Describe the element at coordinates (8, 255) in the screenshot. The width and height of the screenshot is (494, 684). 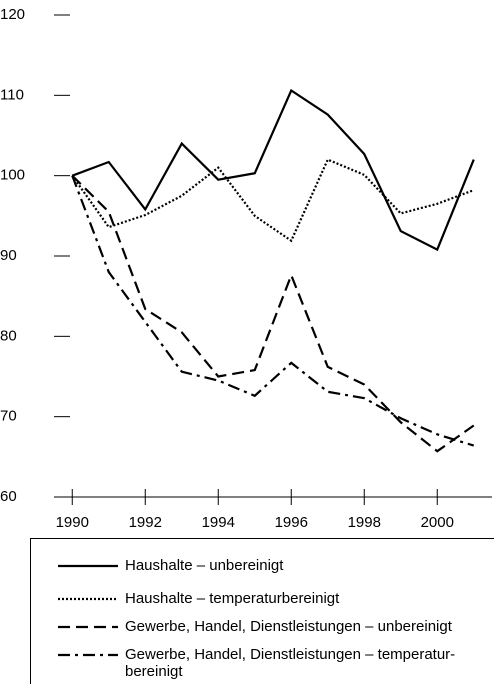
I see `y-tick-label: 90` at that location.